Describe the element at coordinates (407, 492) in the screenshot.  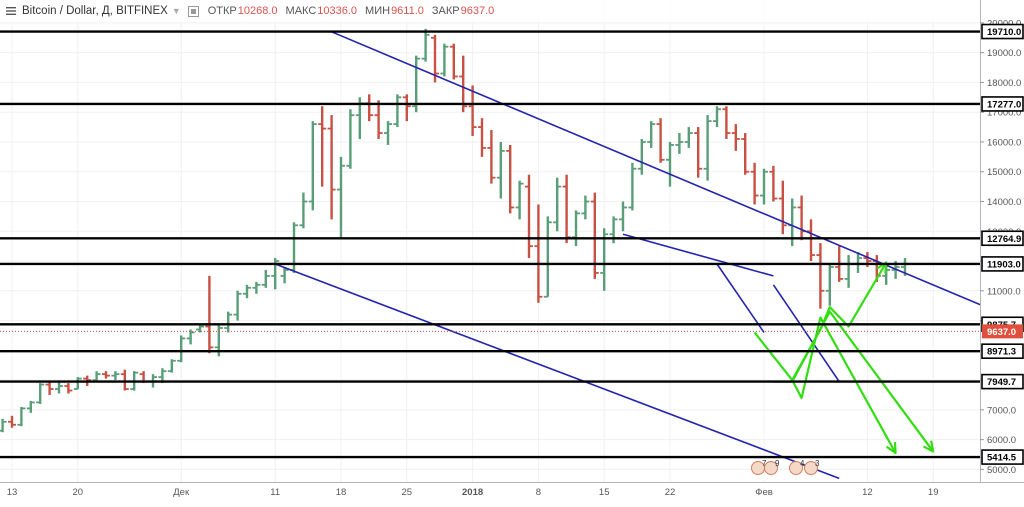
I see `x-tick-label: 25` at that location.